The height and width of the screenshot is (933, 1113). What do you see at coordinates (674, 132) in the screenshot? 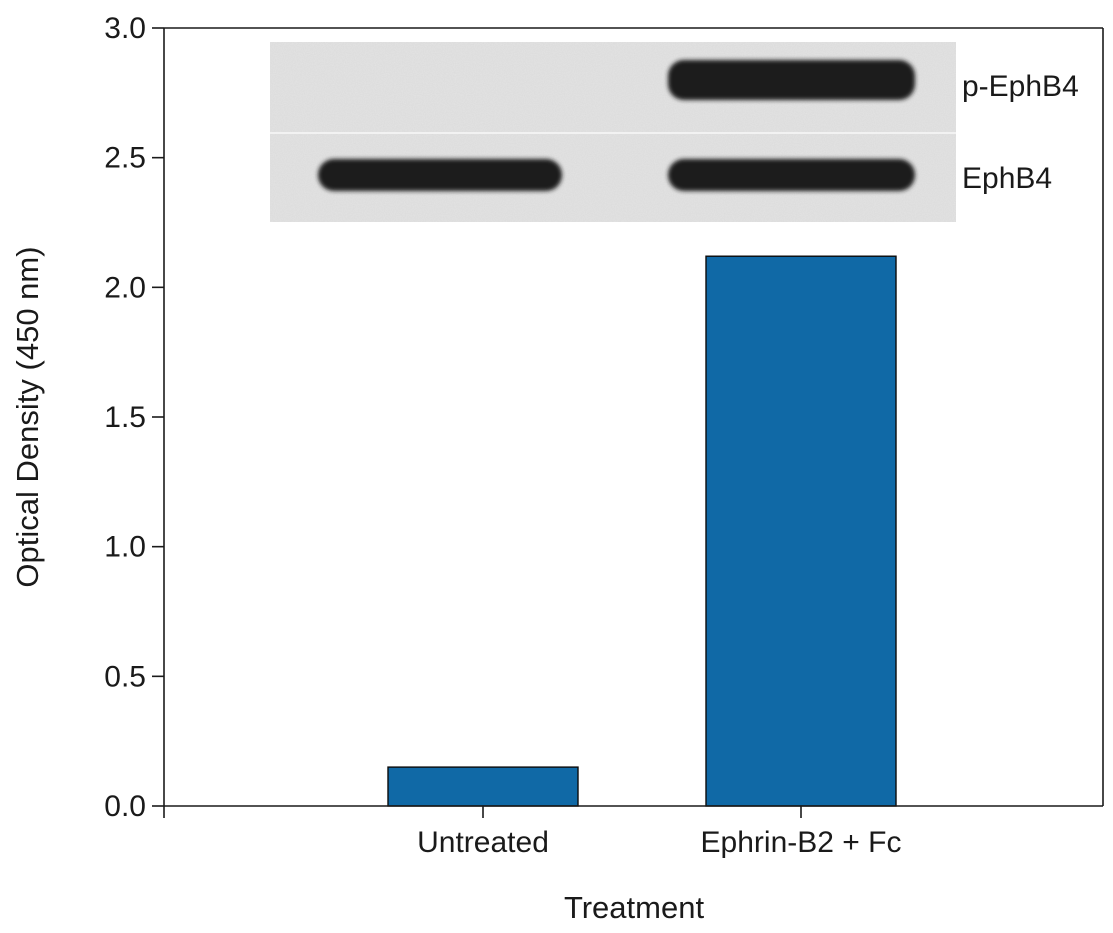
I see `western-blot-inset: p-EphB4 EphB4` at bounding box center [674, 132].